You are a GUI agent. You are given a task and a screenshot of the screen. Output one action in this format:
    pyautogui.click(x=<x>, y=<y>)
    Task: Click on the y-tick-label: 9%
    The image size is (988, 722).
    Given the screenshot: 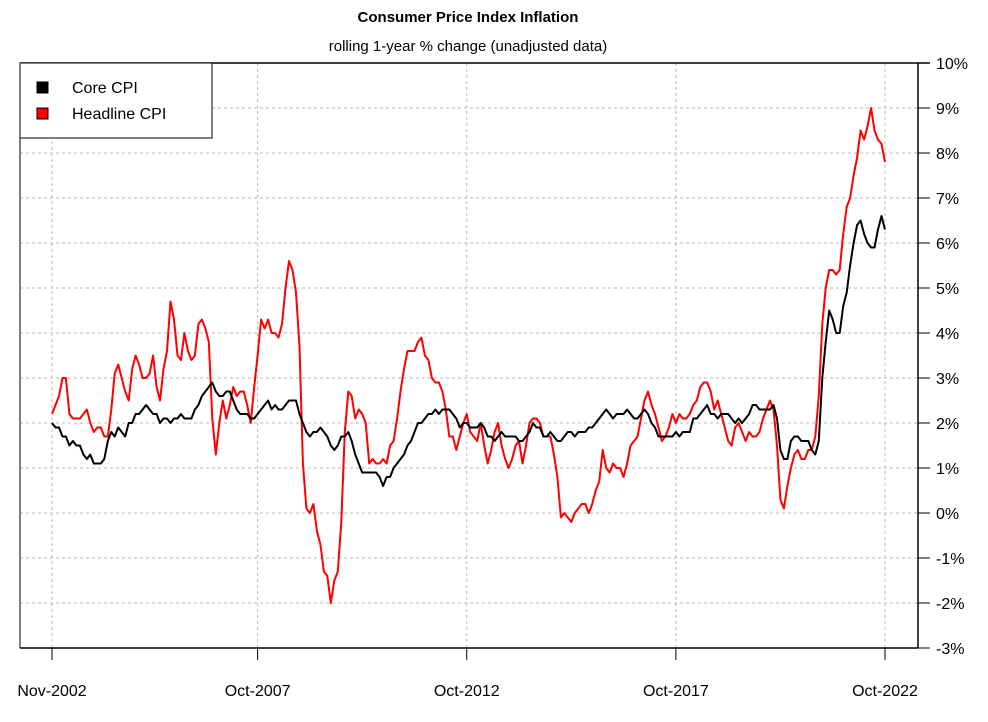 What is the action you would take?
    pyautogui.click(x=947, y=109)
    